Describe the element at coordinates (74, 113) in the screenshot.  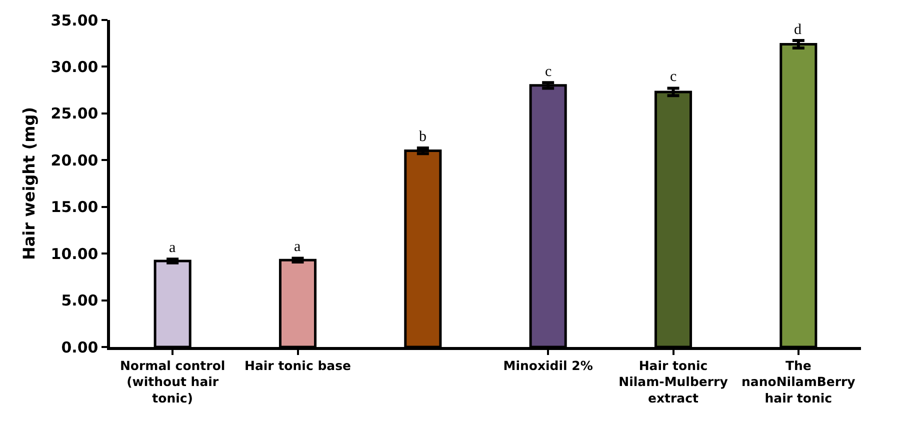
I see `y-tick-label: 25.00` at that location.